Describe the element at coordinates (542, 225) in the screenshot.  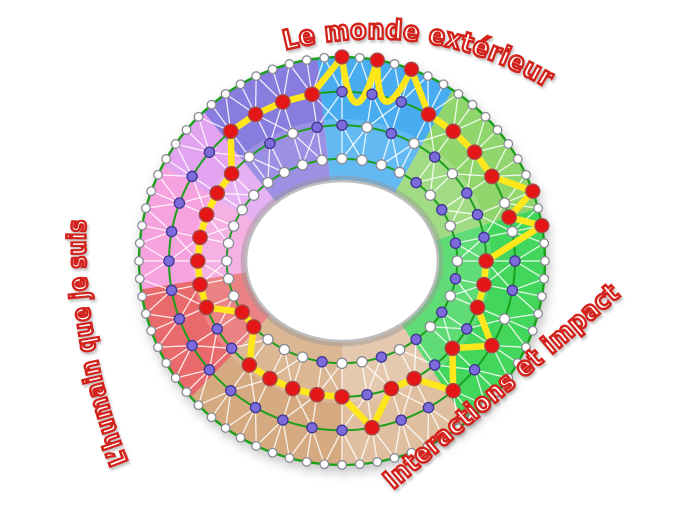
I see `outer-node-selected` at that location.